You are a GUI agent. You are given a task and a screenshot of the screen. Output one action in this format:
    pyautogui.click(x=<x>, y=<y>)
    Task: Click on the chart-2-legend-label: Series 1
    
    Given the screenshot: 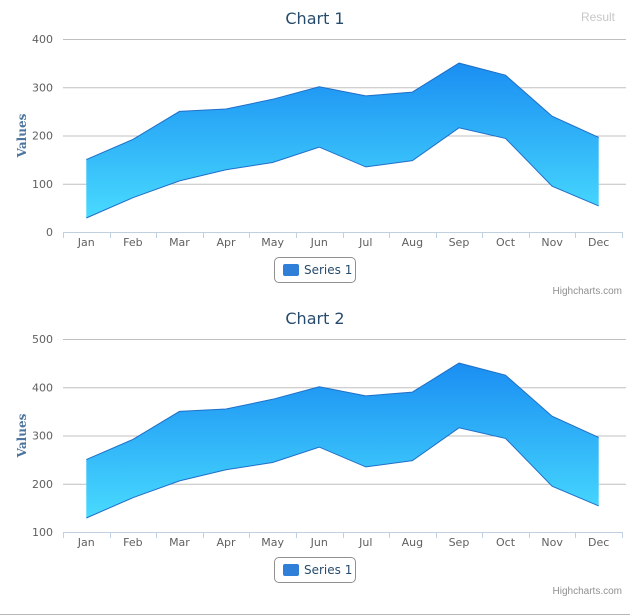 What is the action you would take?
    pyautogui.click(x=328, y=570)
    